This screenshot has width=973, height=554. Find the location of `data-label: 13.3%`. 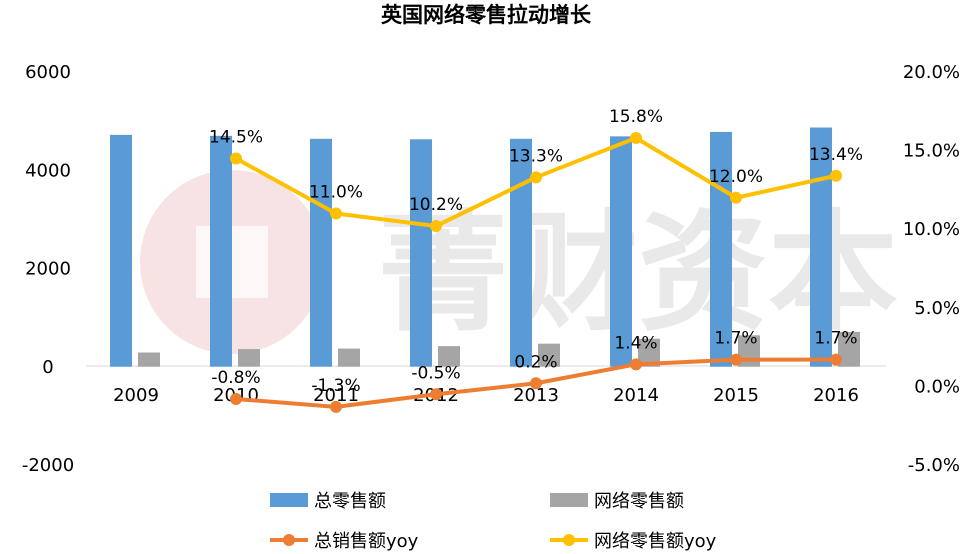

data-label: 13.3% is located at coordinates (536, 156).